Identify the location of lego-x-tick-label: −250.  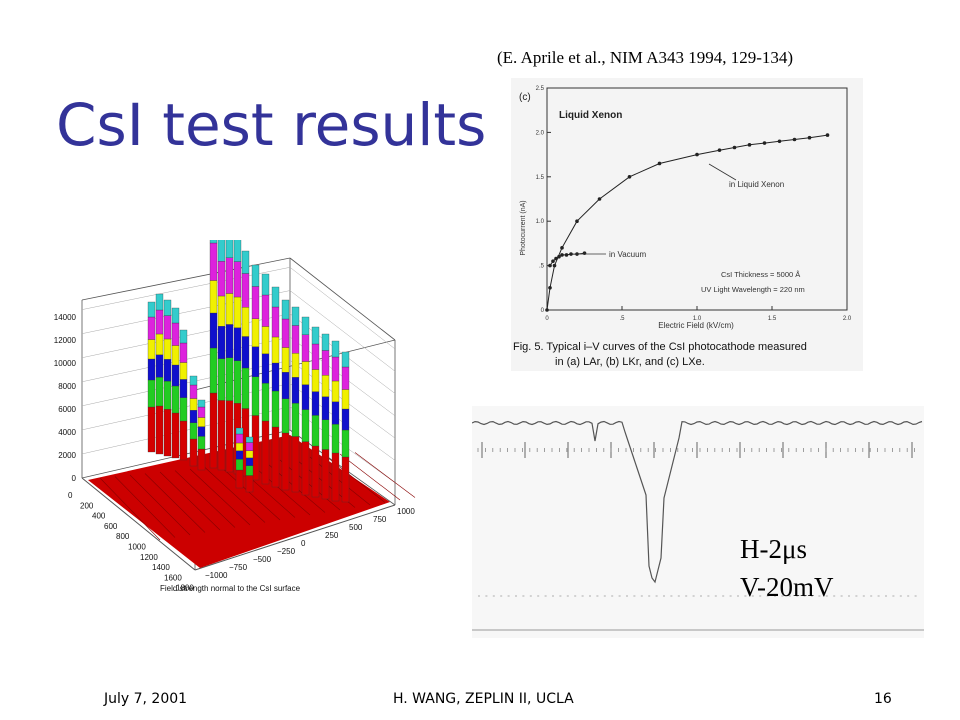
(286, 551).